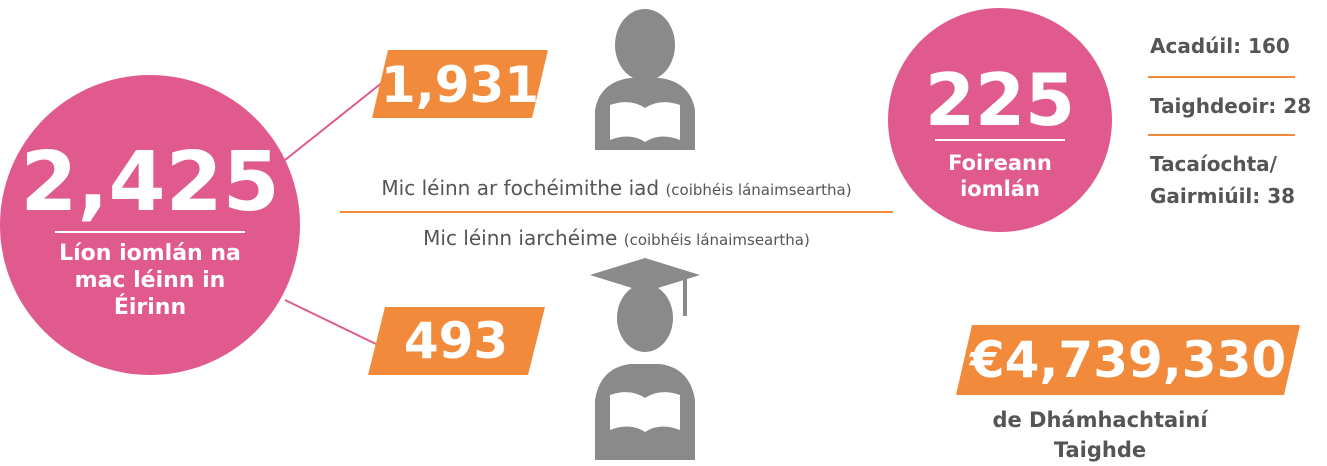 The width and height of the screenshot is (1327, 466). I want to click on staff-label: Foireann iomlán, so click(1000, 176).